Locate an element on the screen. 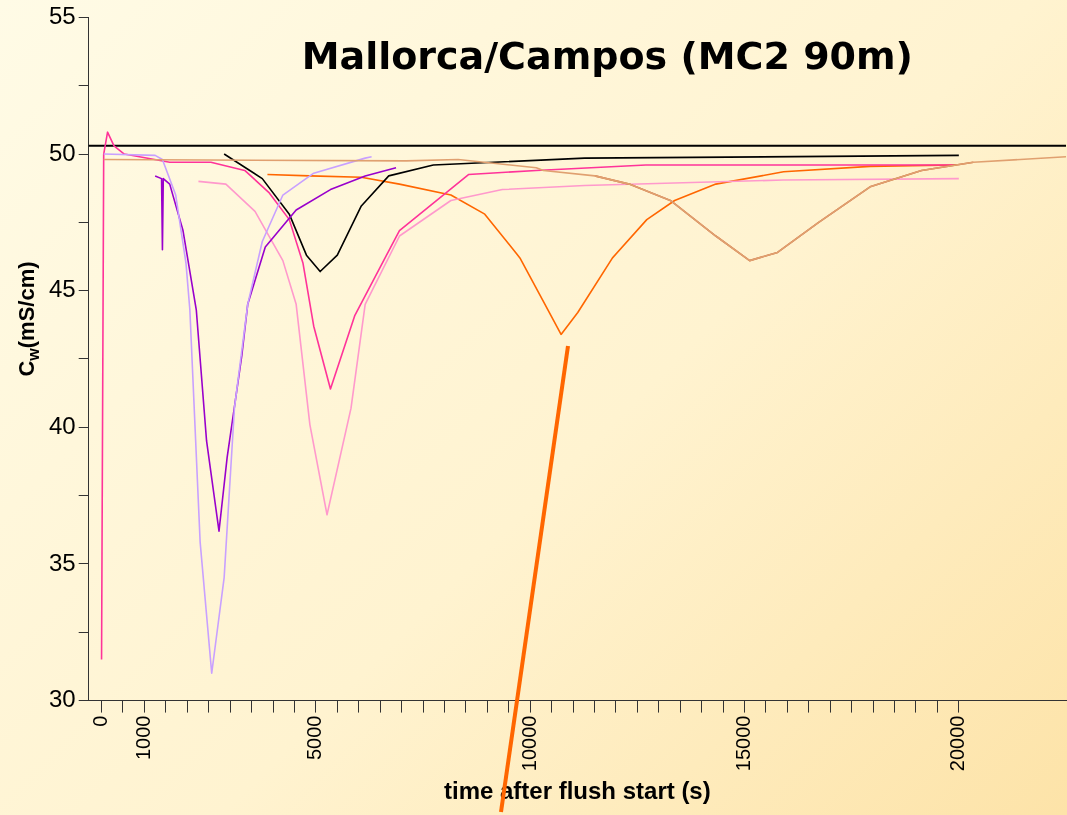 This screenshot has width=1067, height=815. y-axis-title: Cw(mS/cm) is located at coordinates (28, 319).